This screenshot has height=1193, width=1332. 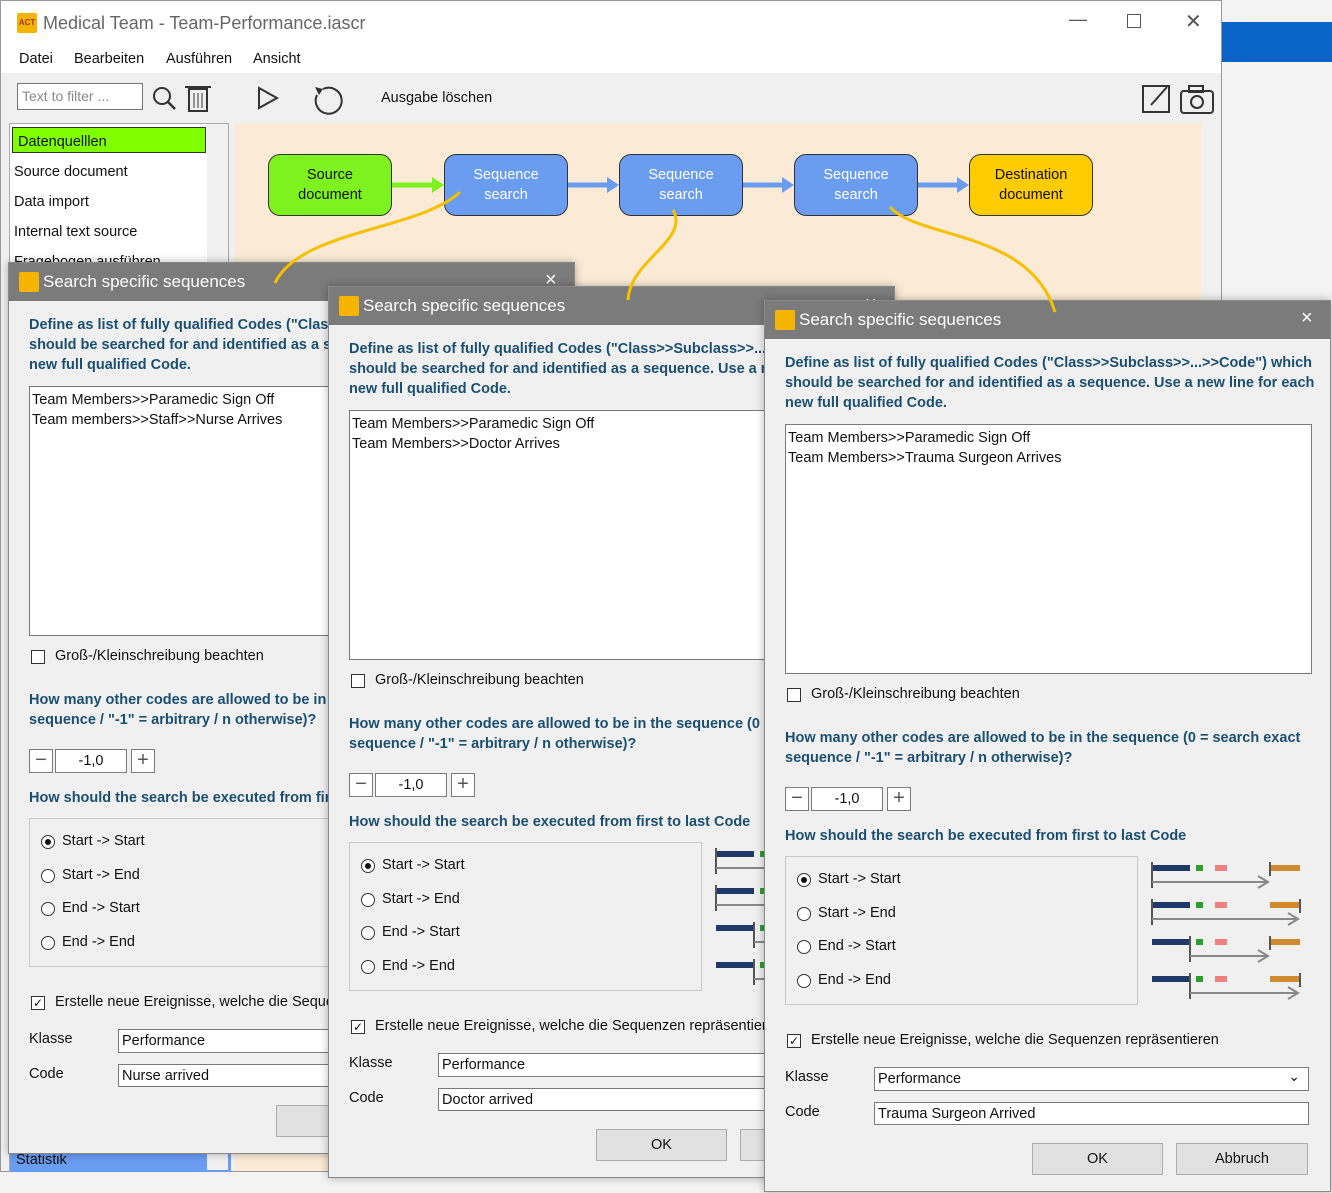 I want to click on menu-item: Ansicht, so click(x=277, y=59).